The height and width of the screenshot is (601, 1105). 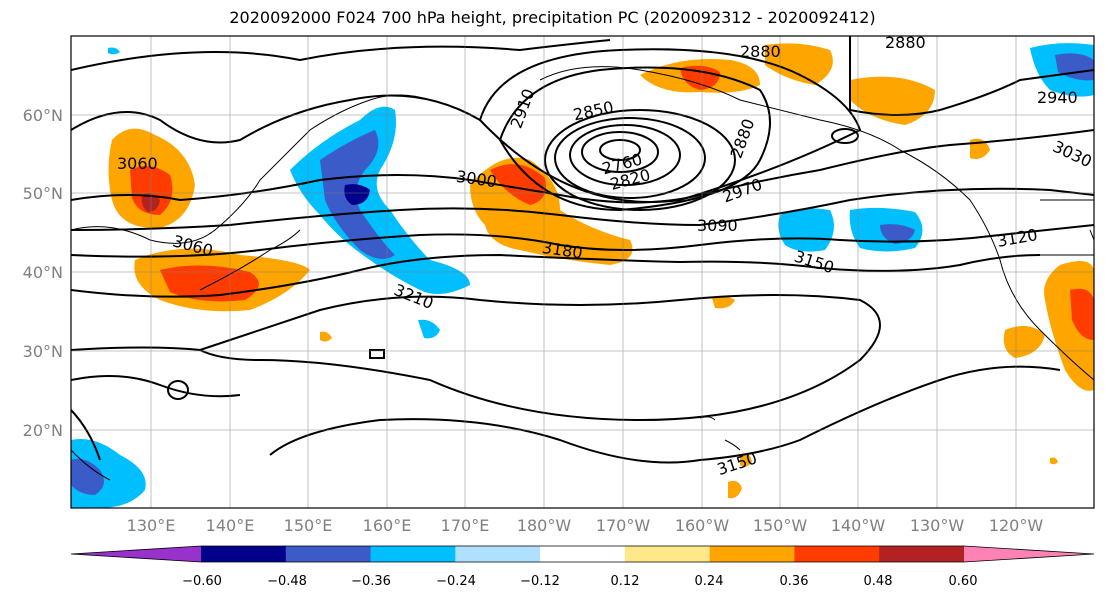 What do you see at coordinates (137, 163) in the screenshot?
I see `contour-label: 3060` at bounding box center [137, 163].